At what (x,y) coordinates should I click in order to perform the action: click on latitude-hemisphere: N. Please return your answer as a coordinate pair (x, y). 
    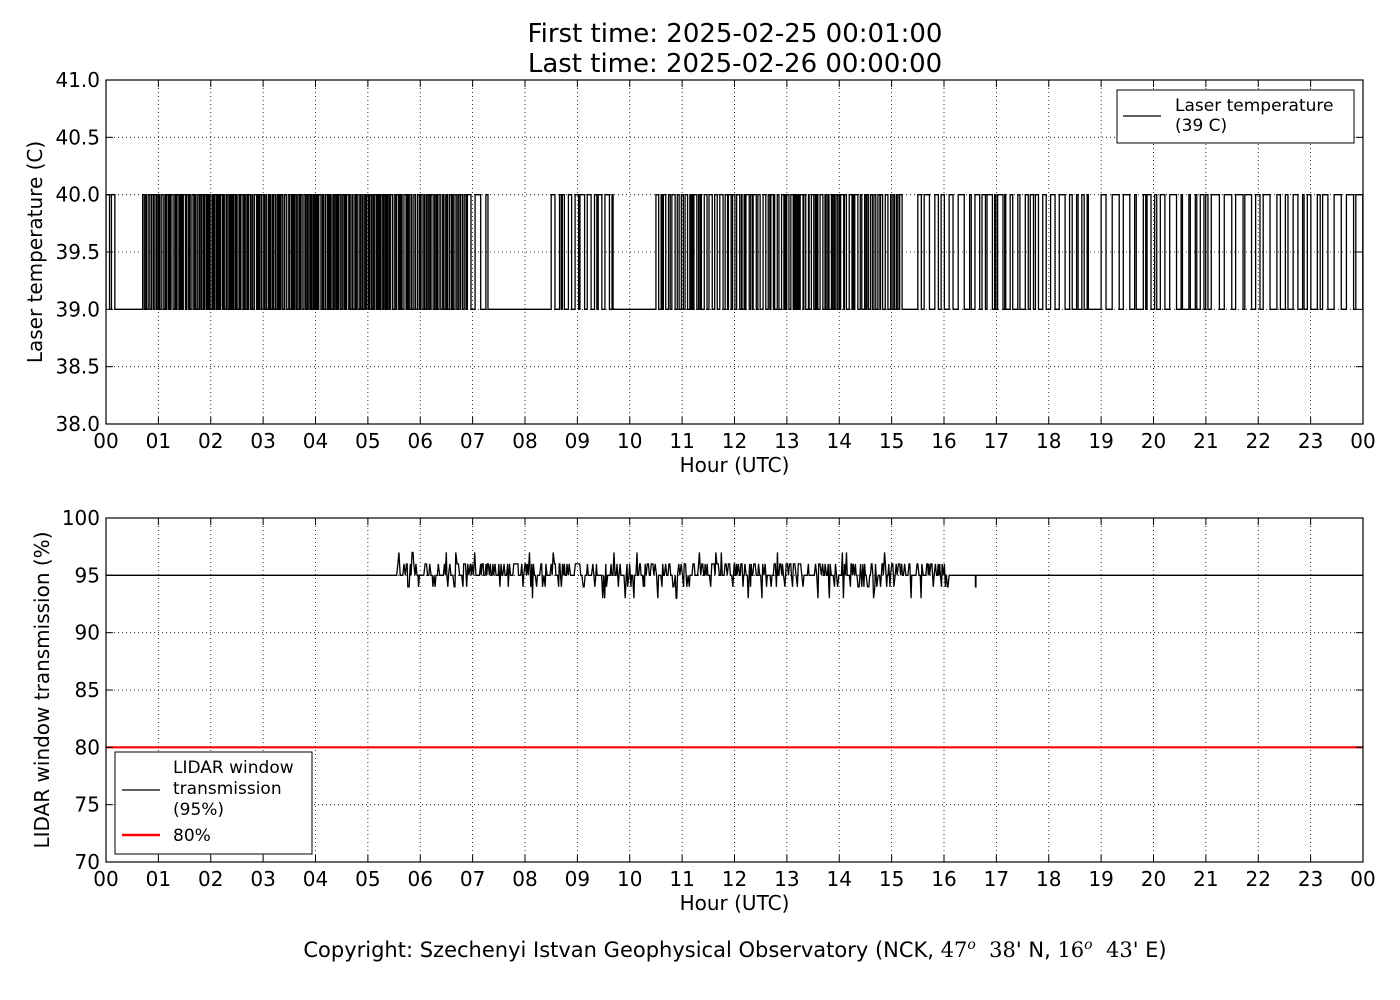
    Looking at the image, I should click on (1036, 950).